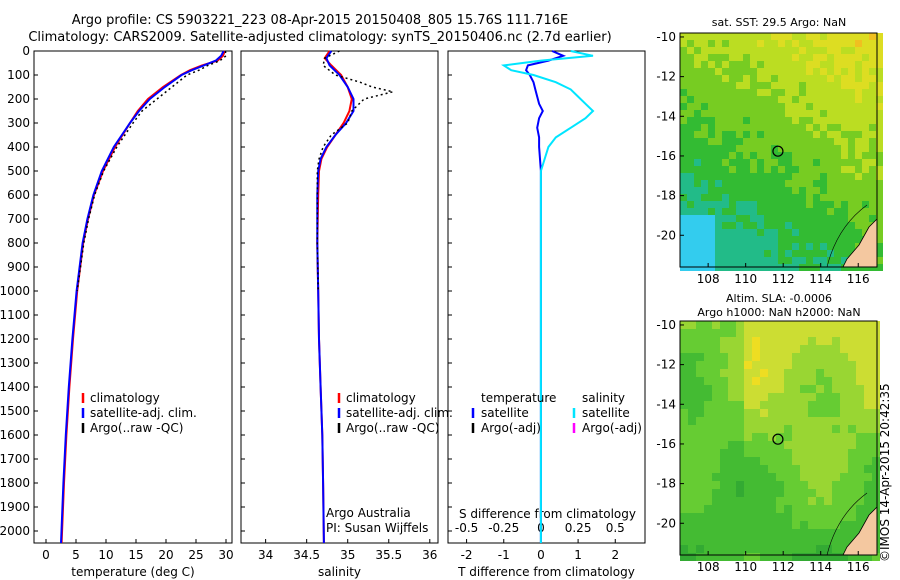  I want to click on difference-x-tick-label: 1, so click(578, 555).